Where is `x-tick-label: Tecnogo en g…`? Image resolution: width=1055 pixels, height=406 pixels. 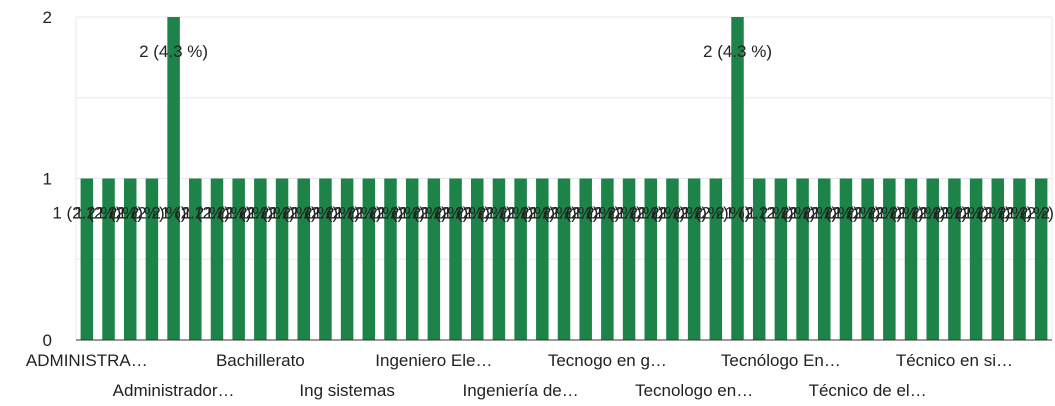
x-tick-label: Tecnogo en g… is located at coordinates (607, 360).